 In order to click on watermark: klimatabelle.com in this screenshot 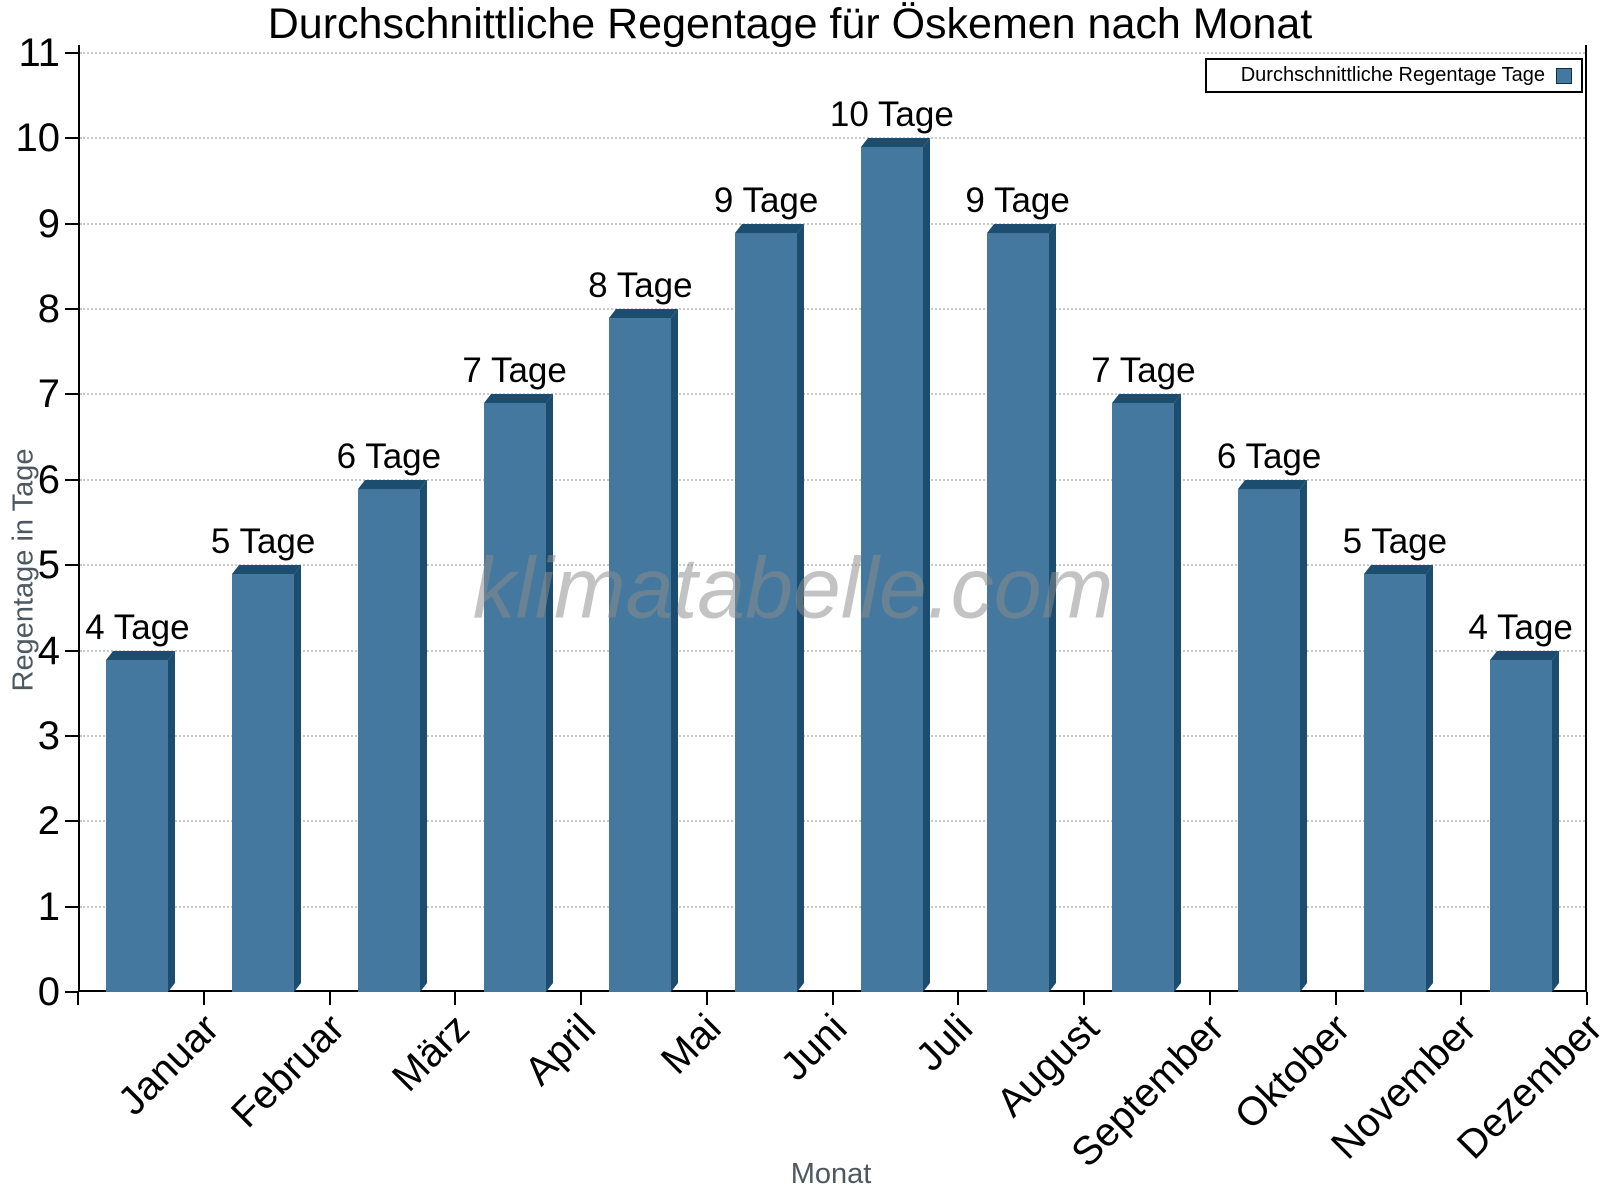, I will do `click(793, 588)`.